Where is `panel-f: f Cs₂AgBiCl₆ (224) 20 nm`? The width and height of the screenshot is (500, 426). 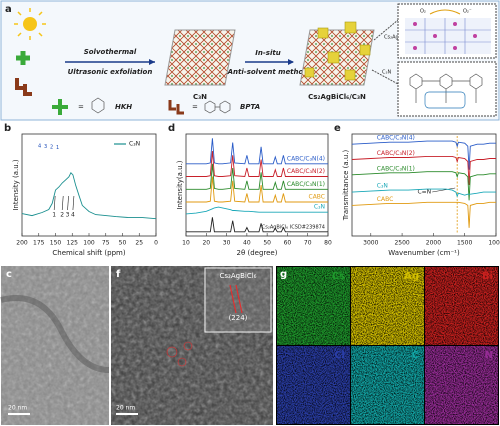 panel-f: f Cs₂AgBiCl₆ (224) 20 nm is located at coordinates (192, 345).